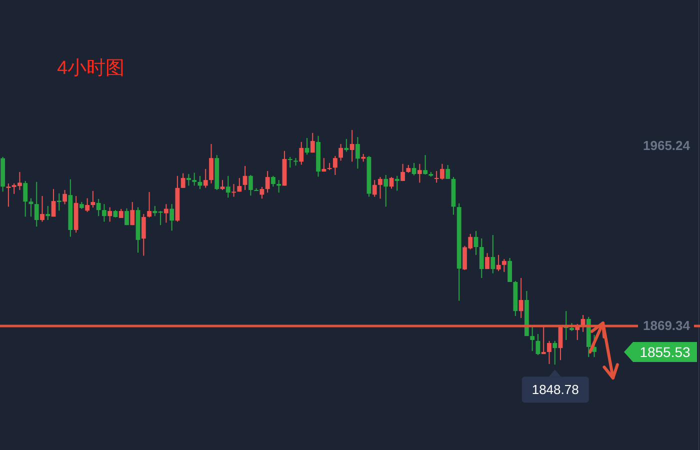 This screenshot has width=700, height=450. Describe the element at coordinates (91, 68) in the screenshot. I see `text: 4小时图` at that location.